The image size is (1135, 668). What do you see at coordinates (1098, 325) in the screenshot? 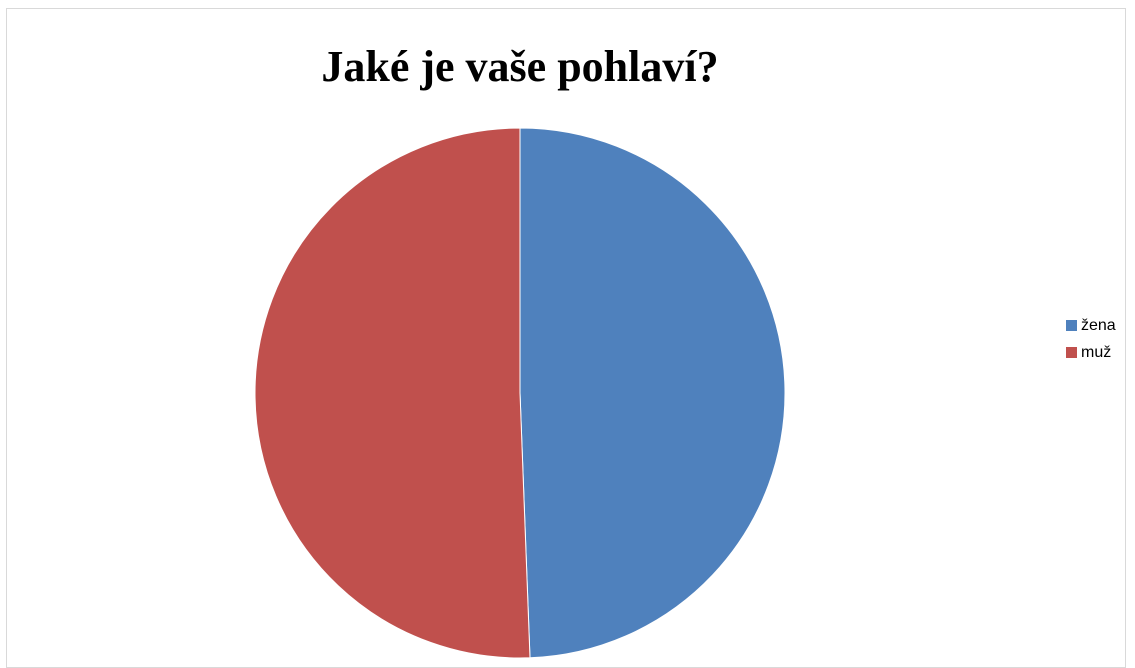
I see `legend-label: žena` at bounding box center [1098, 325].